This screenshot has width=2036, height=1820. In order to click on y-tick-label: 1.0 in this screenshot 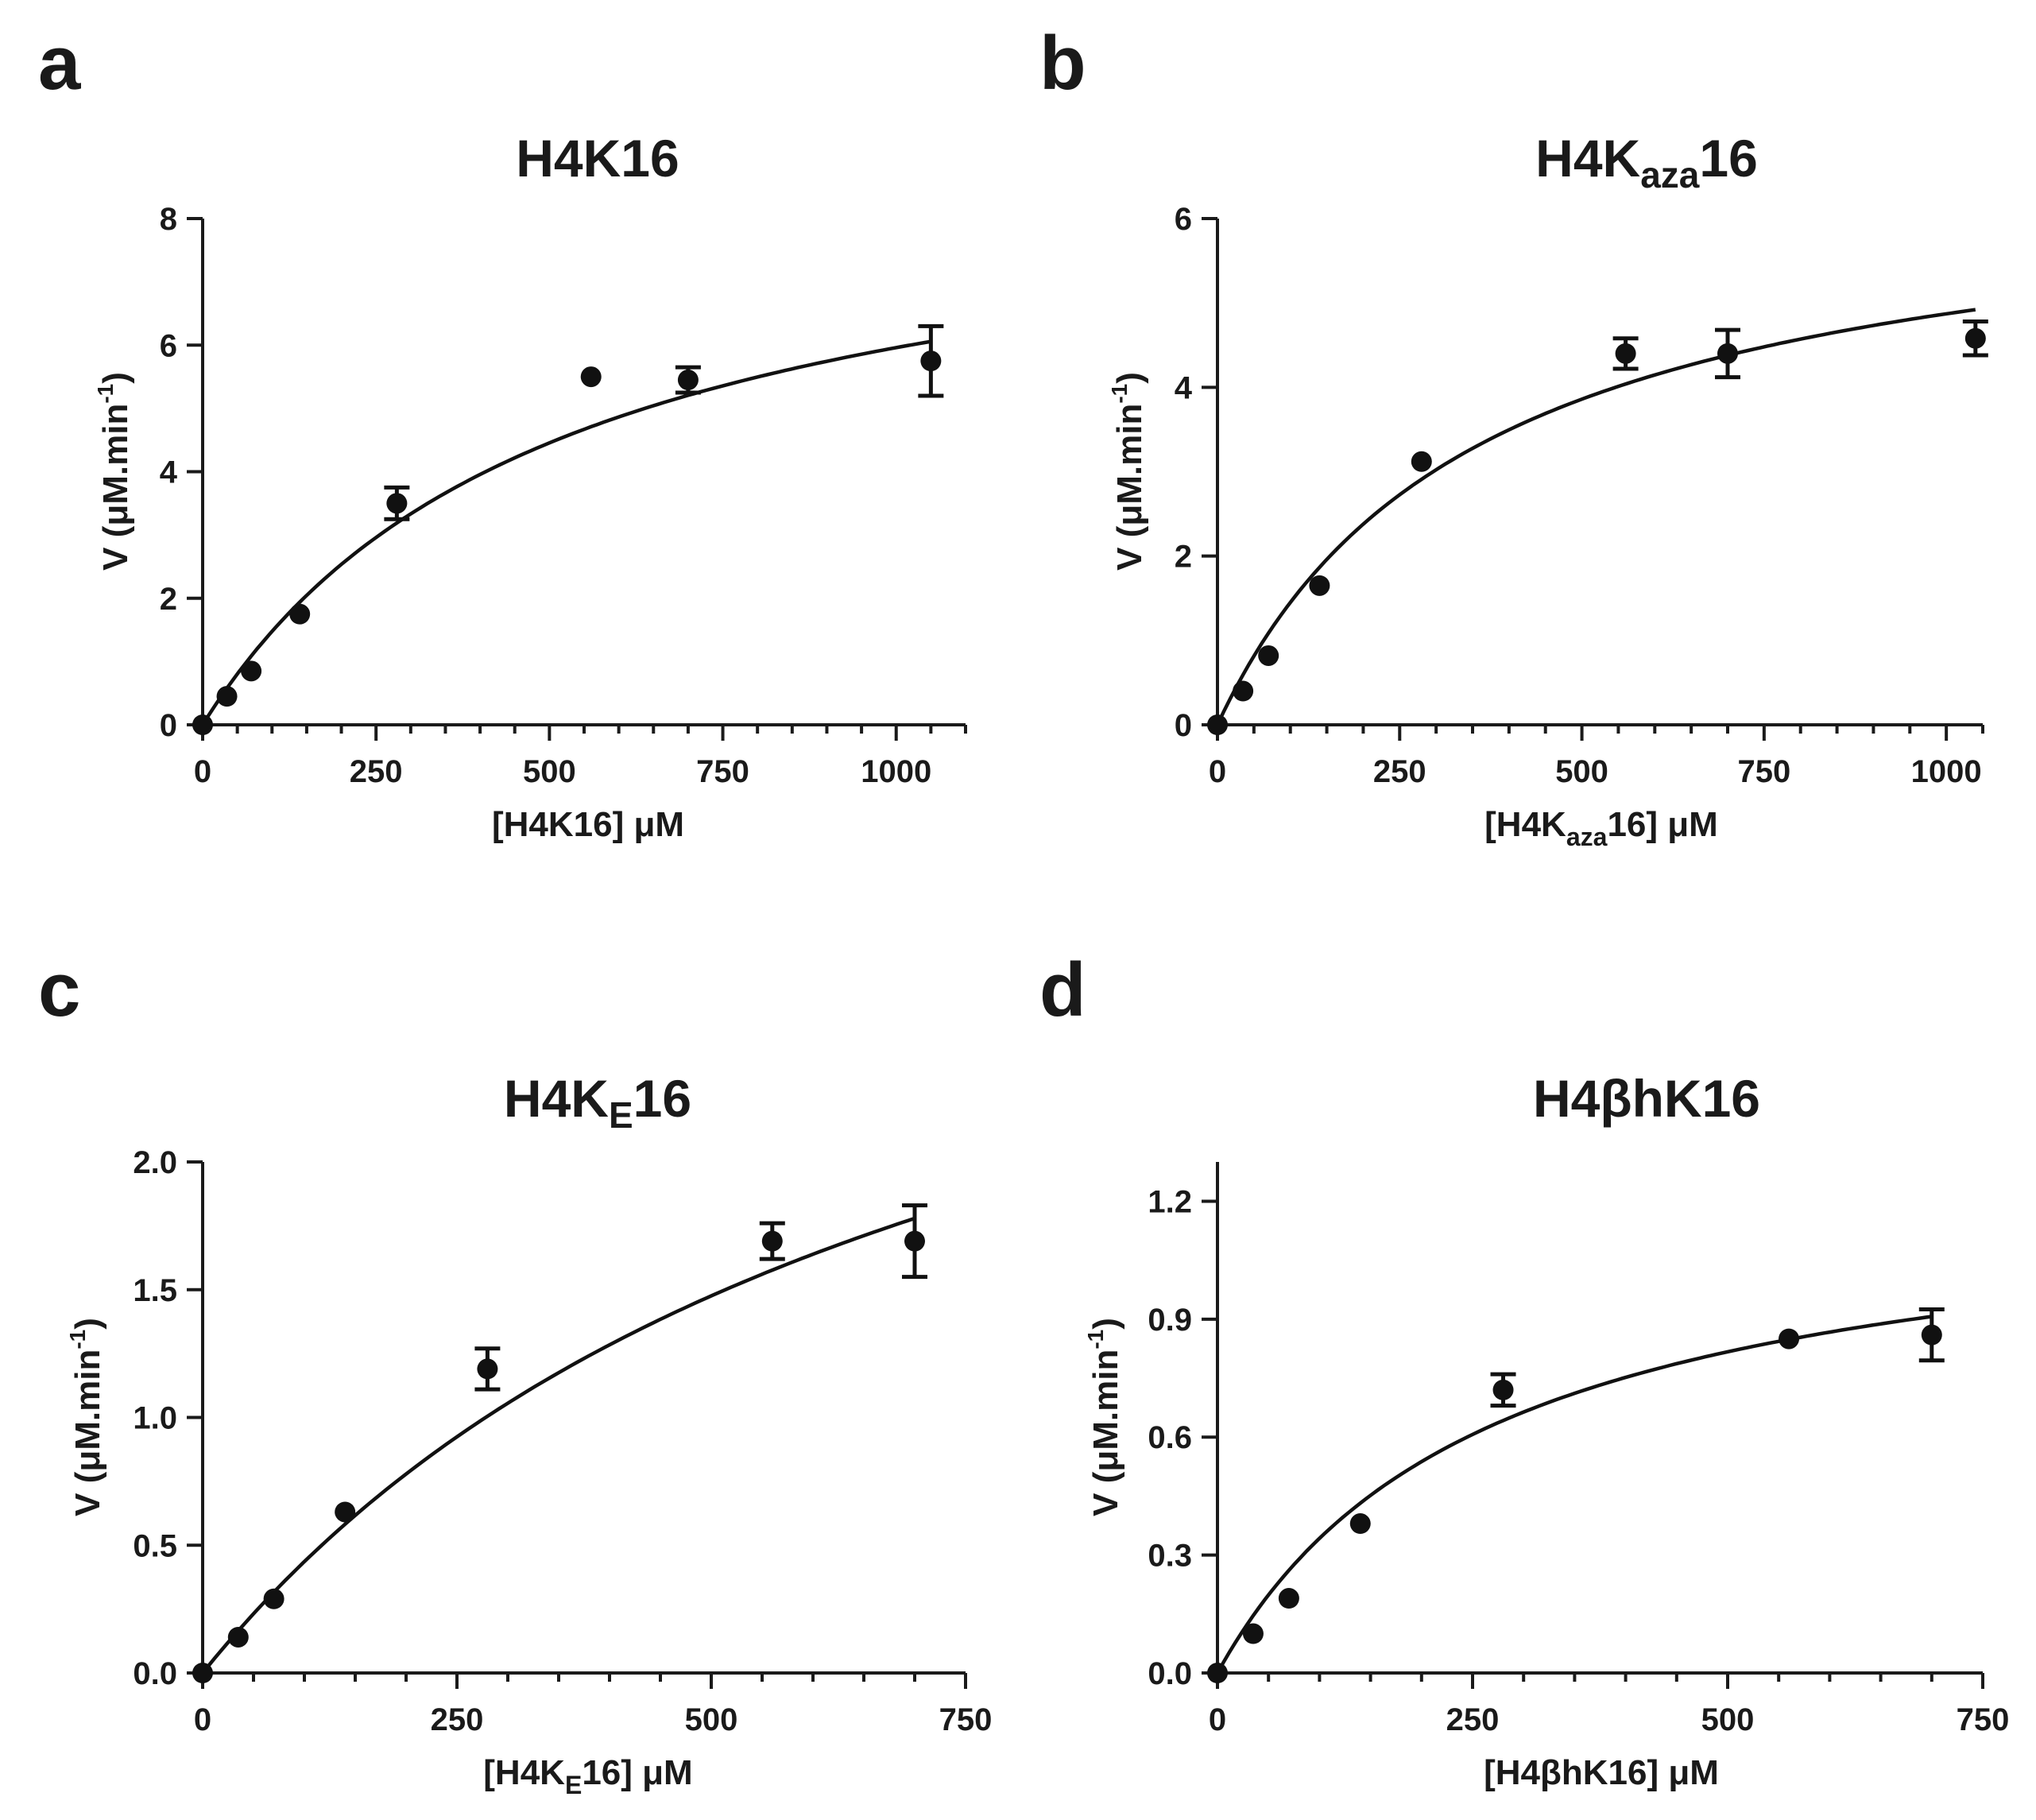, I will do `click(155, 1418)`.